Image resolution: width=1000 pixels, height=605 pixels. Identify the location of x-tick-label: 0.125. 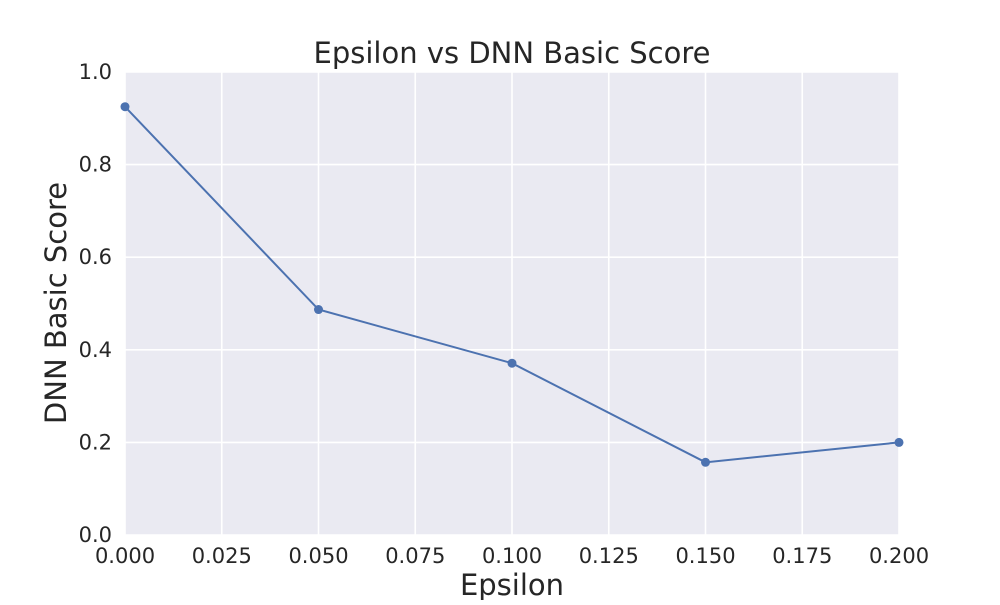
(609, 556).